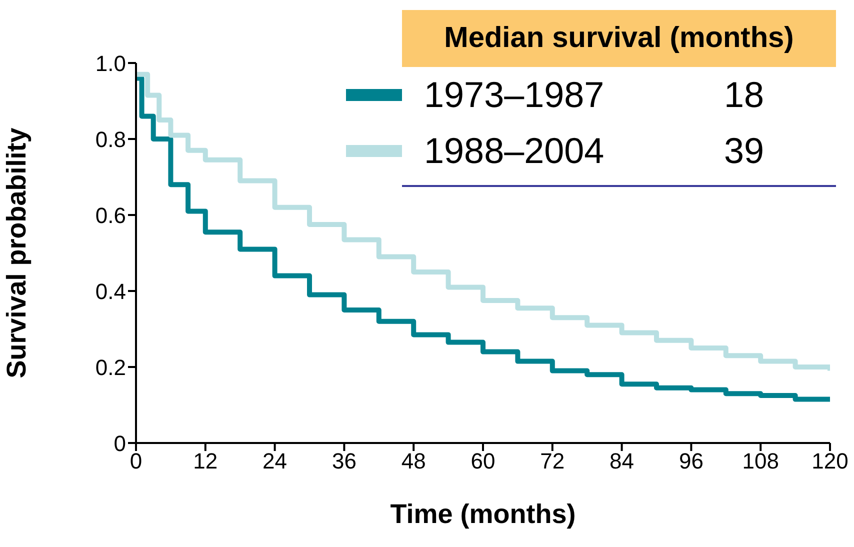 This screenshot has width=854, height=547. I want to click on y-tick-label: 0.6, so click(110, 215).